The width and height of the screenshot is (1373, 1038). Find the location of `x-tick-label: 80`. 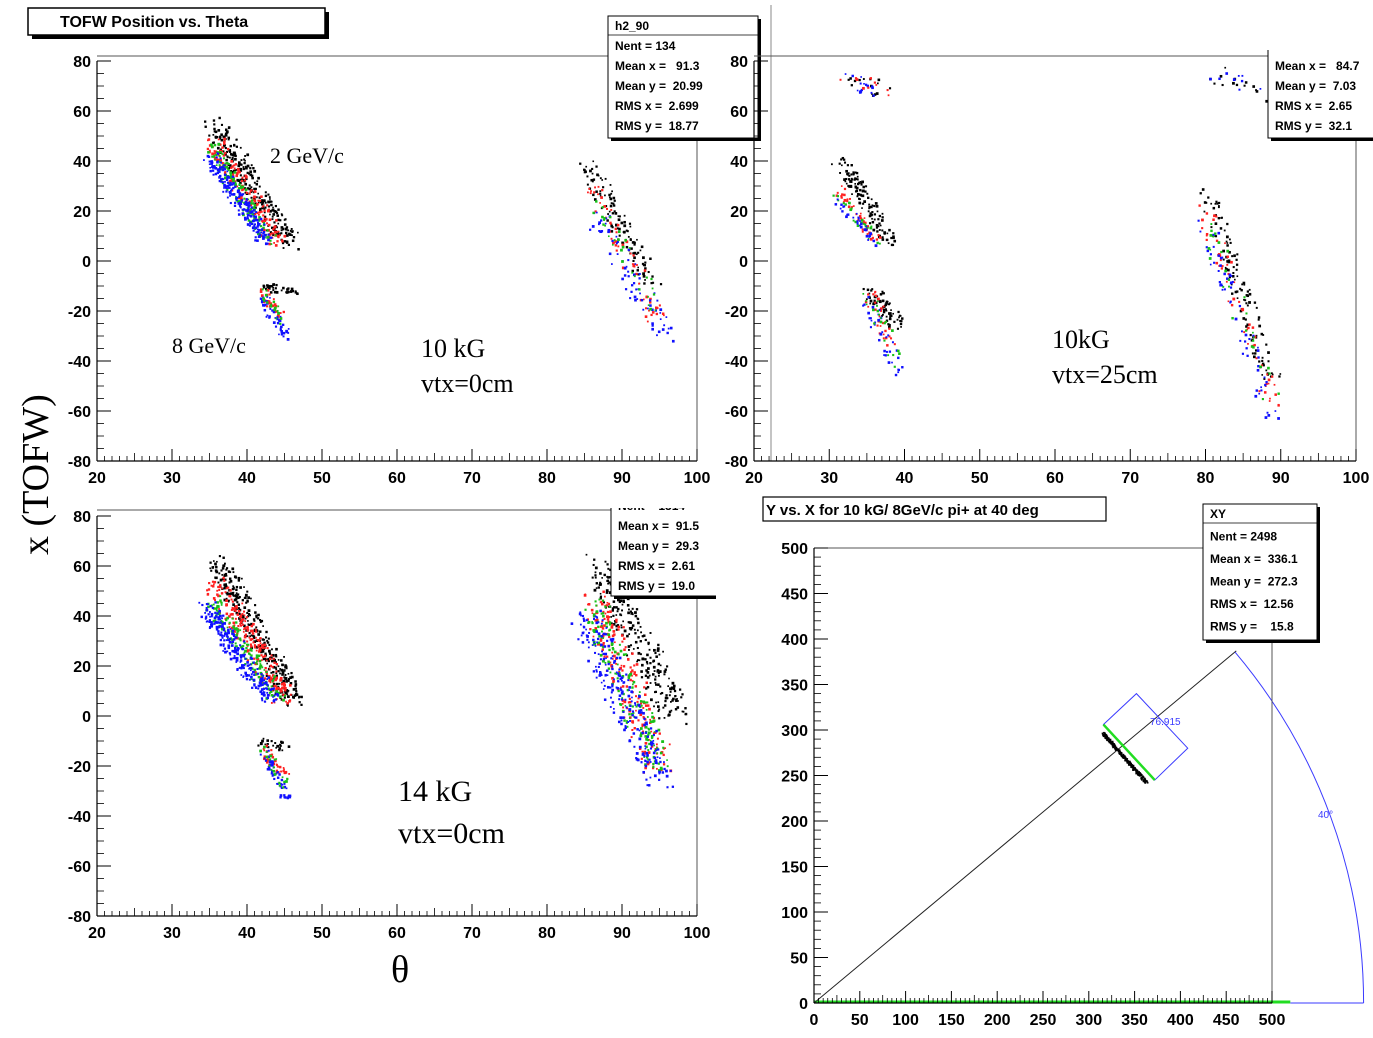

x-tick-label: 80 is located at coordinates (1206, 478).